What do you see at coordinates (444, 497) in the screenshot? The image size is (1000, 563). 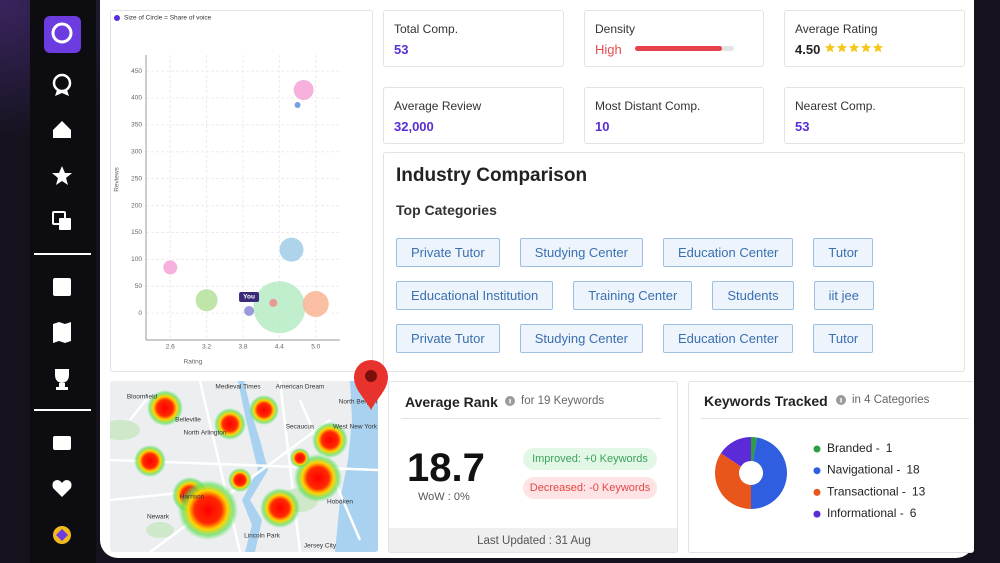 I see `rank-change: WoW : 0%` at bounding box center [444, 497].